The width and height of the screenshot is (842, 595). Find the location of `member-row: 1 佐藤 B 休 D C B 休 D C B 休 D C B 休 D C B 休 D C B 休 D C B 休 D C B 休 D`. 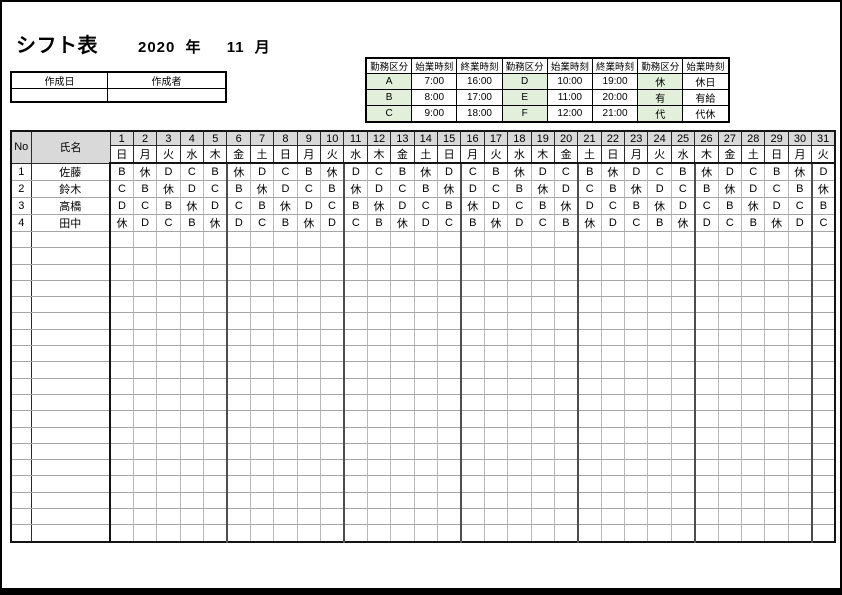

member-row: 1 佐藤 B 休 D C B 休 D C B 休 D C B 休 D C B 休 D C B 休 D C B 休 D C B 休 D is located at coordinates (423, 172).